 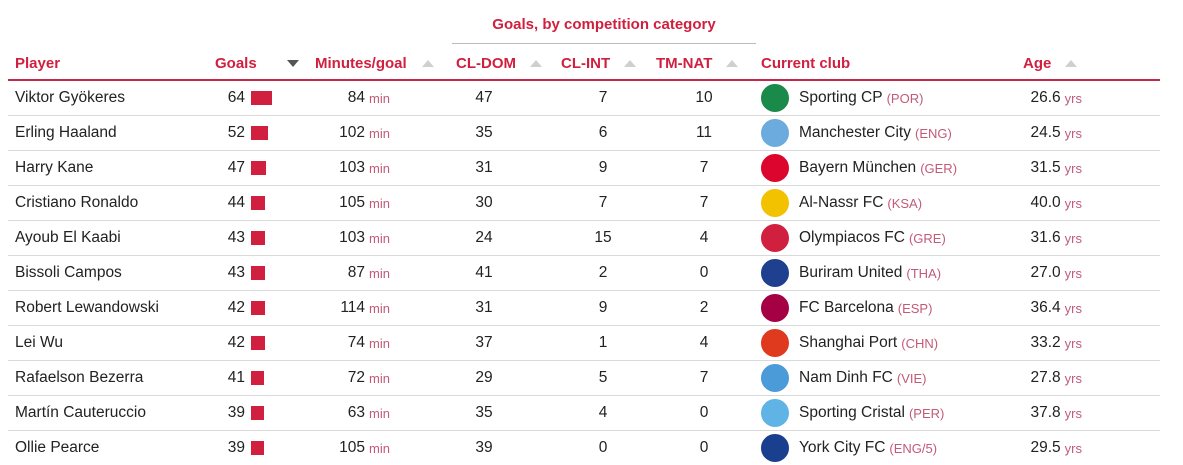 I want to click on shanghai-port-crest-icon, so click(x=775, y=343).